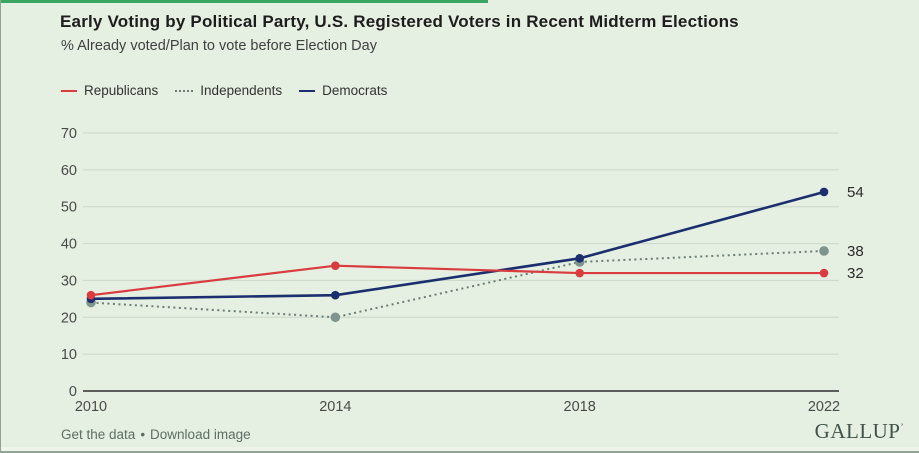 This screenshot has height=453, width=919. I want to click on legend-item-democrats: Democrats, so click(343, 90).